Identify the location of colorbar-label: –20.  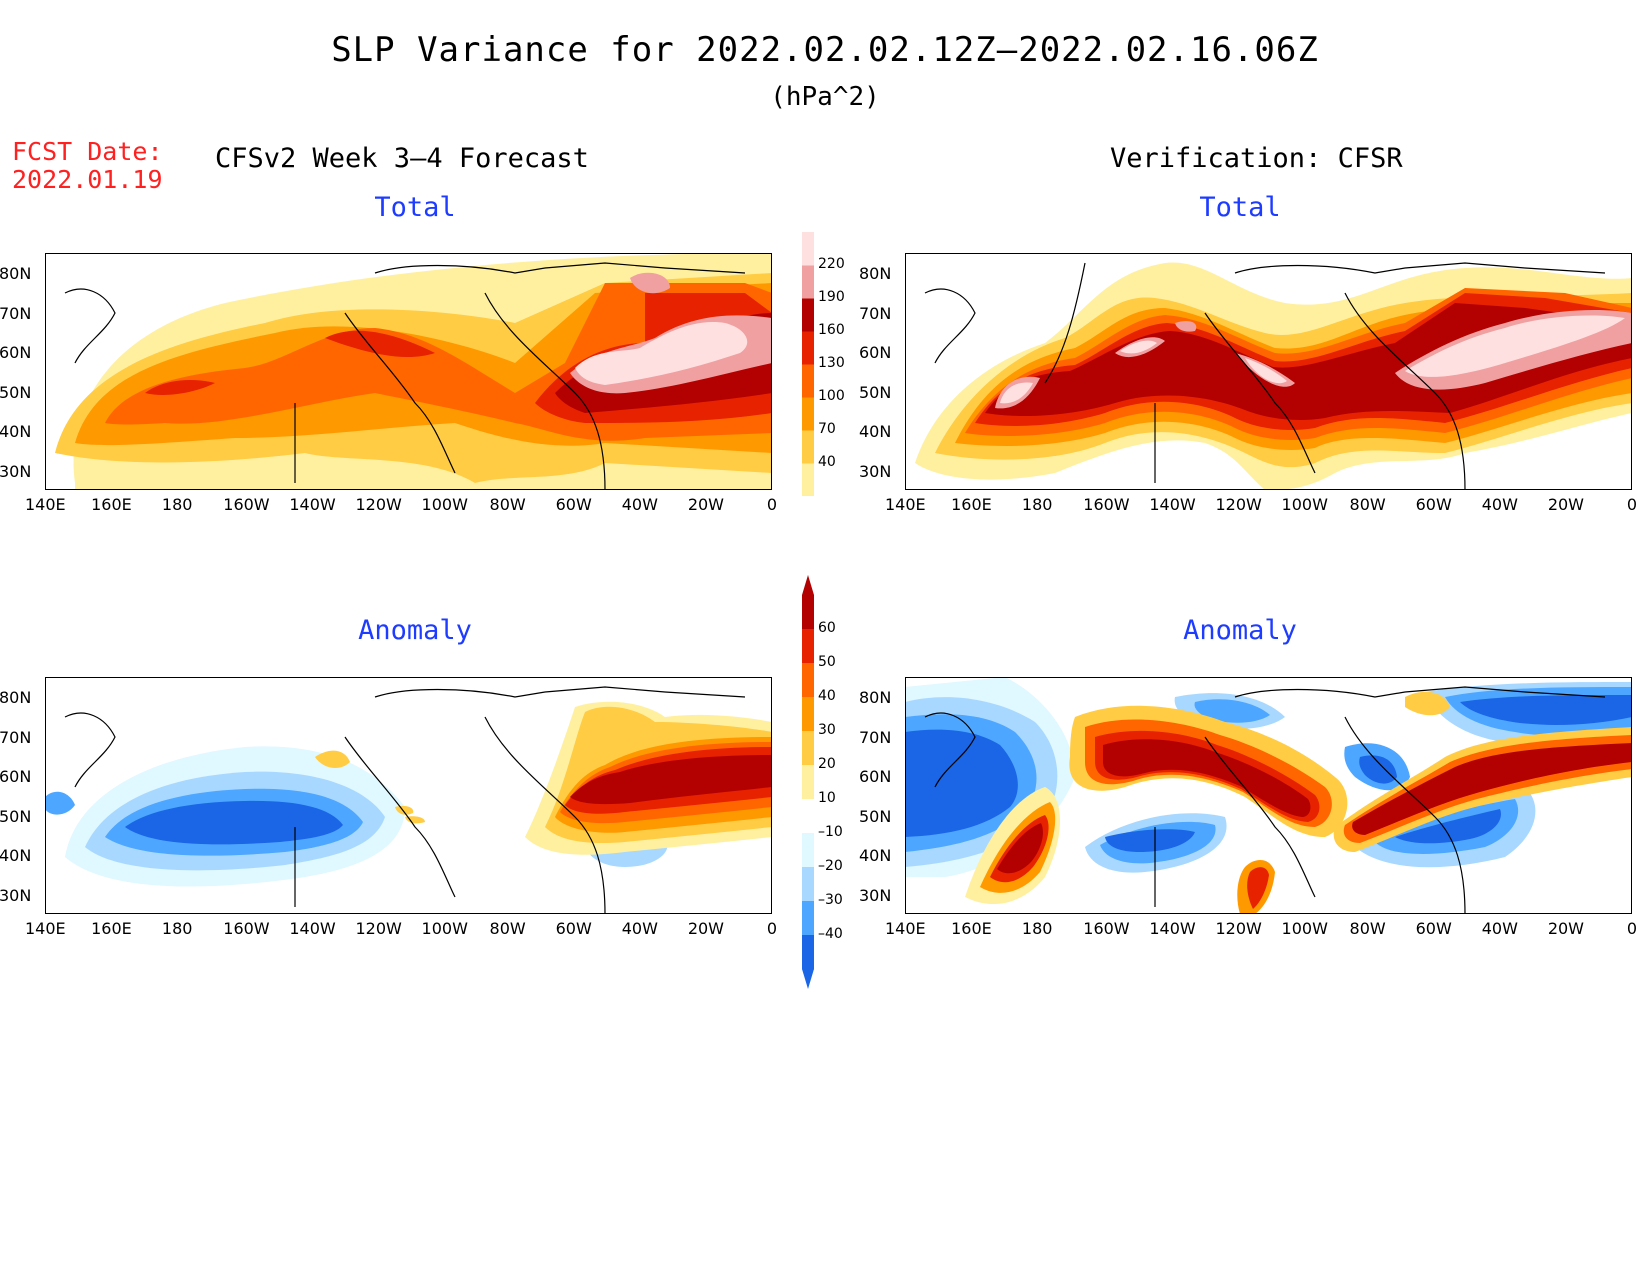
(830, 866).